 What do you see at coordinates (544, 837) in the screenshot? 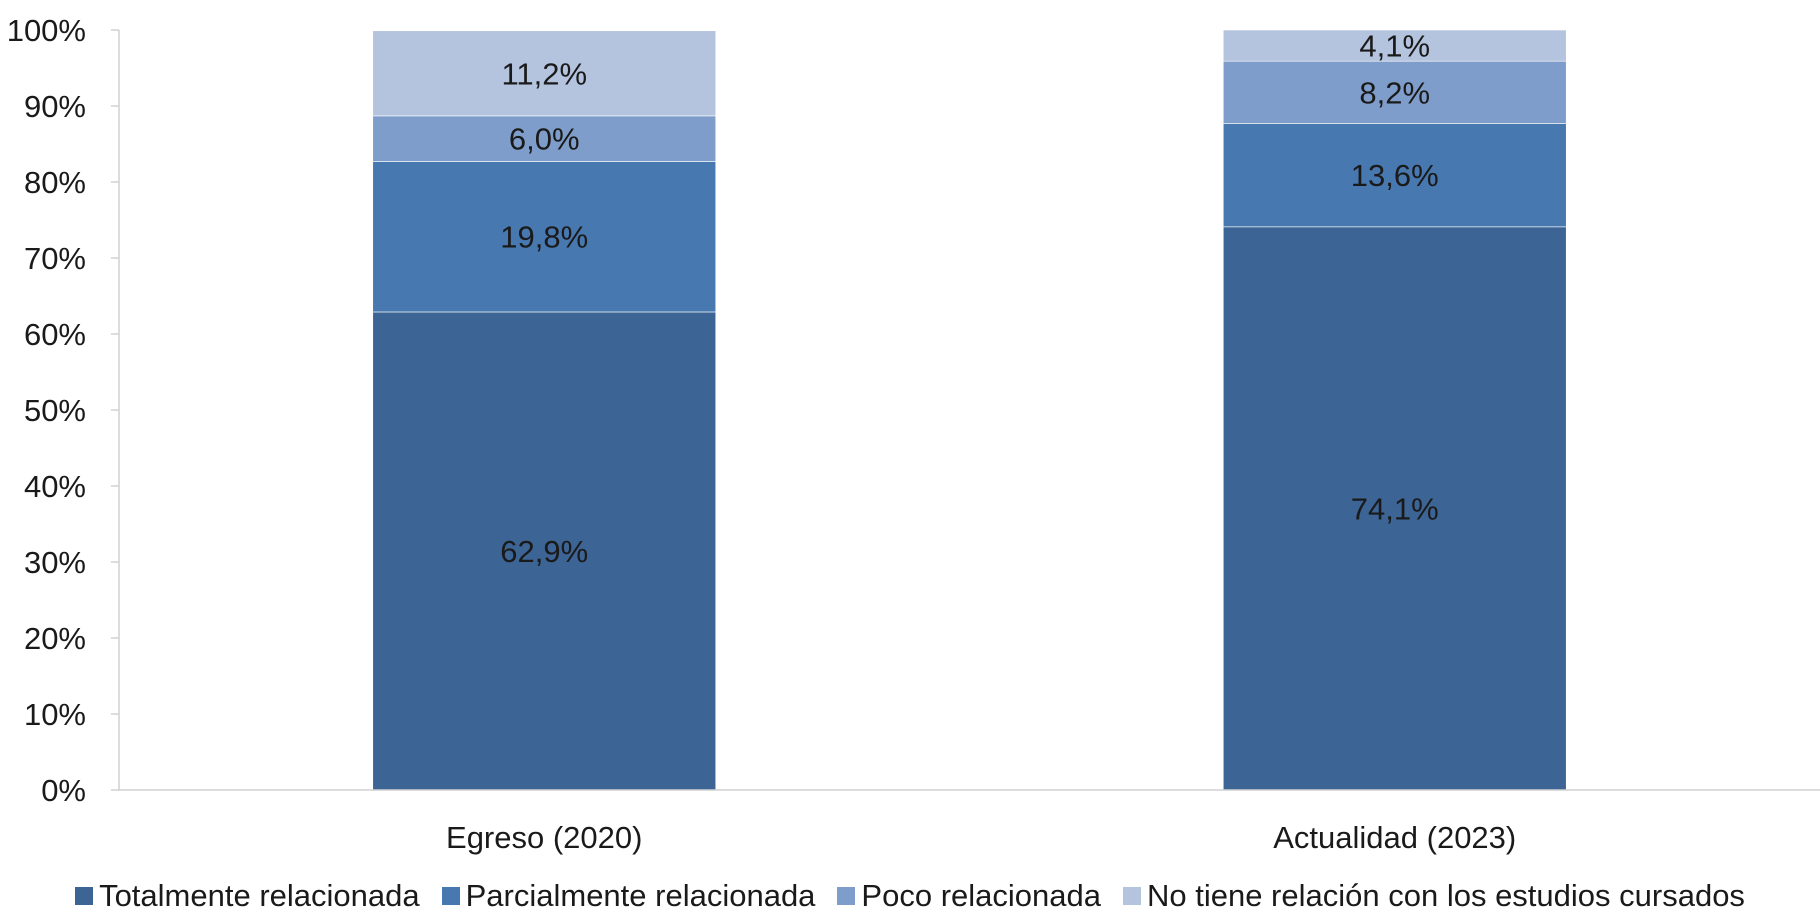
I see `x-tick-label: Egreso (2020)` at bounding box center [544, 837].